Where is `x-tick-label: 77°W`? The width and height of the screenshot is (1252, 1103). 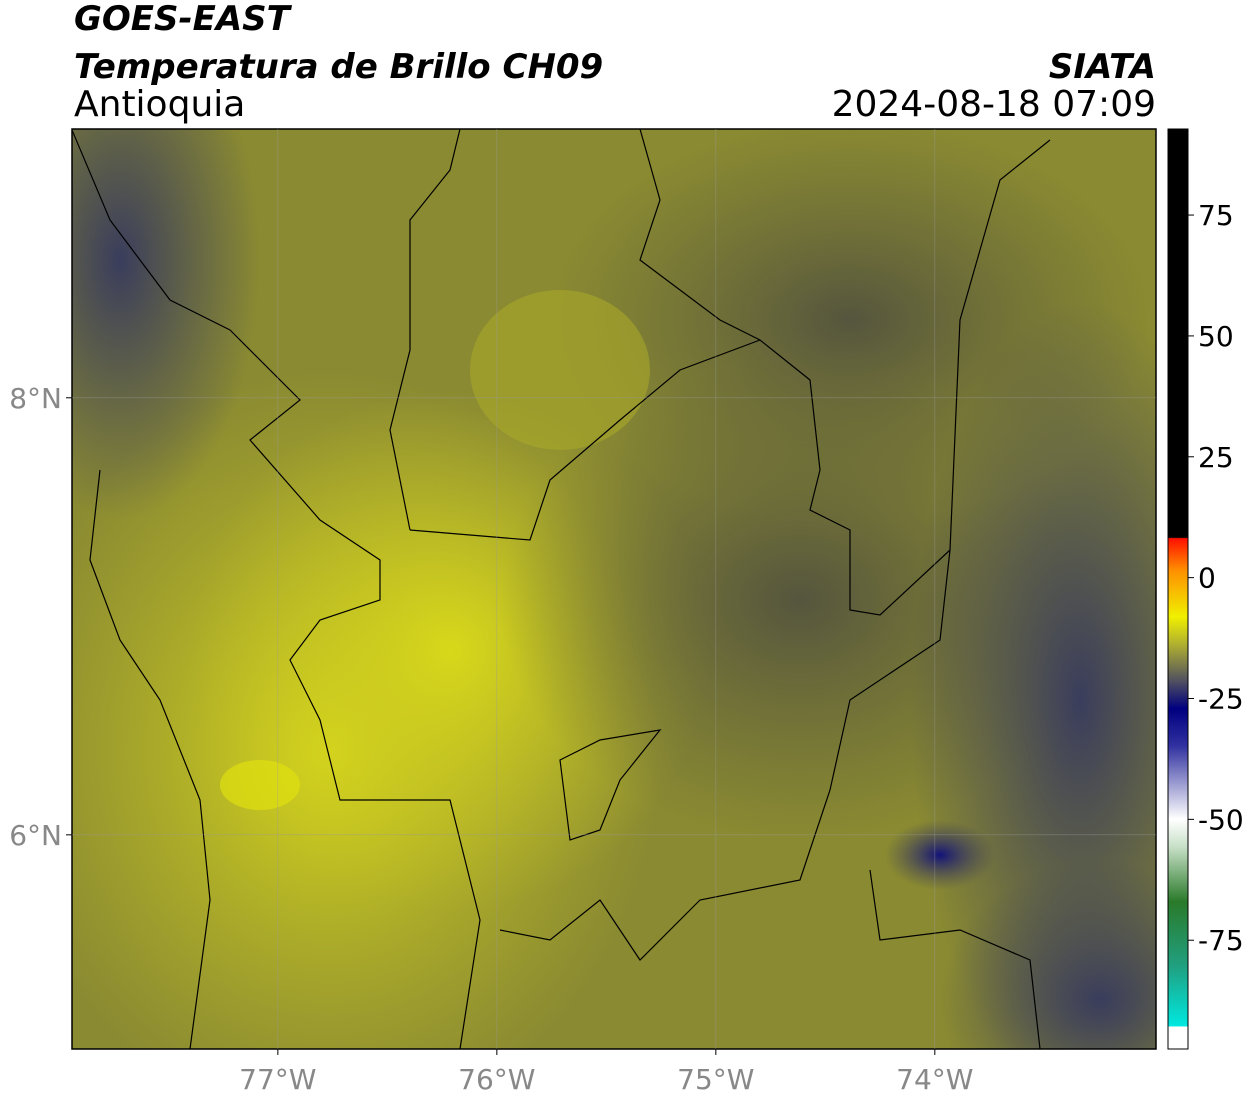 x-tick-label: 77°W is located at coordinates (277, 1079).